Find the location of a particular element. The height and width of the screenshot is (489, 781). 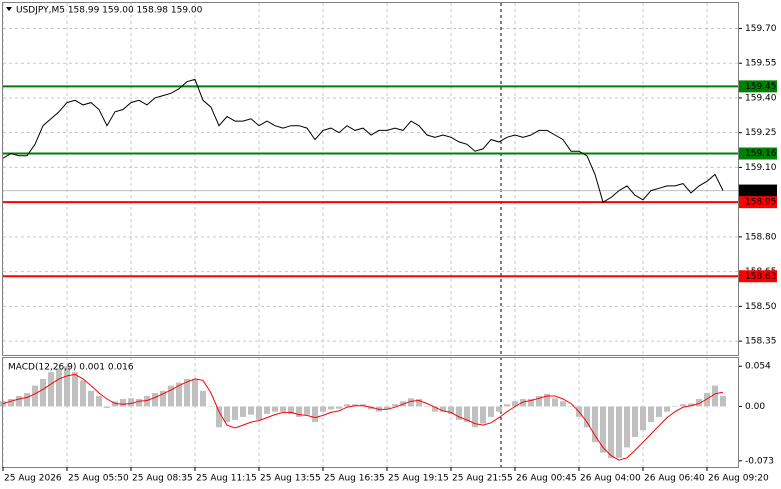

y-tick-label: 159.10 is located at coordinates (761, 168).